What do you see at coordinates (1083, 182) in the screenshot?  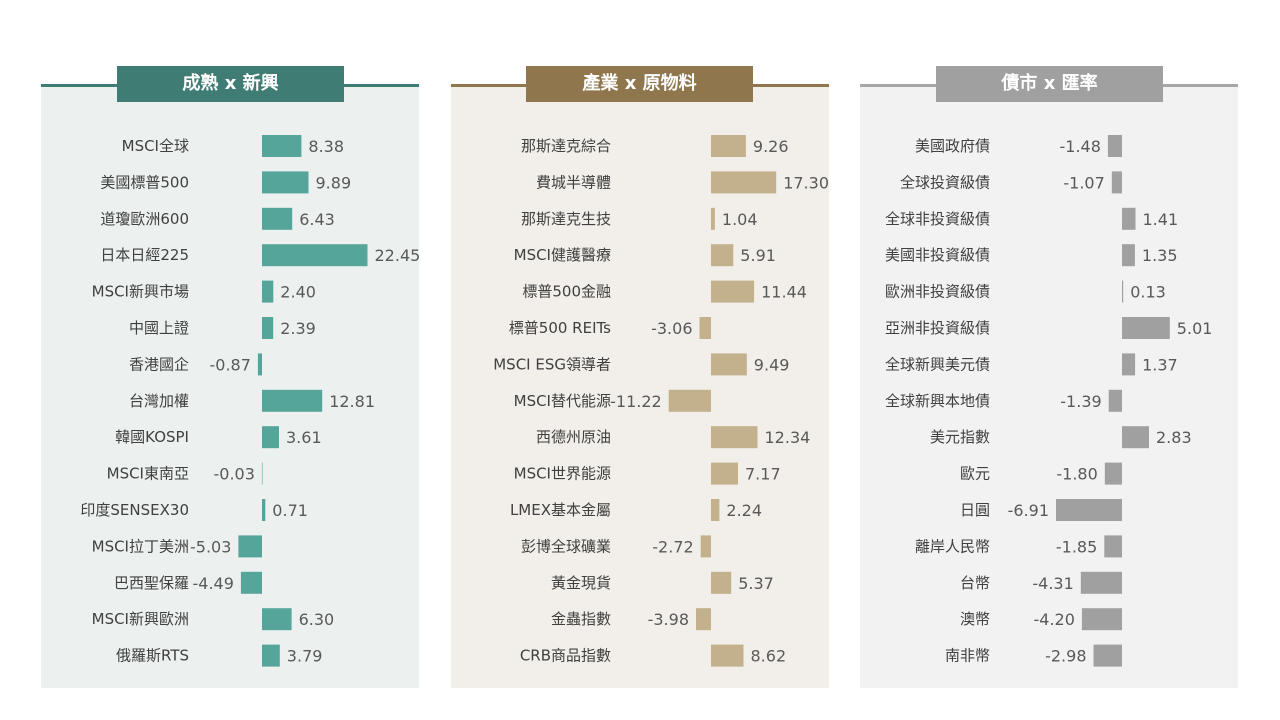 I see `value-label: -1.07` at bounding box center [1083, 182].